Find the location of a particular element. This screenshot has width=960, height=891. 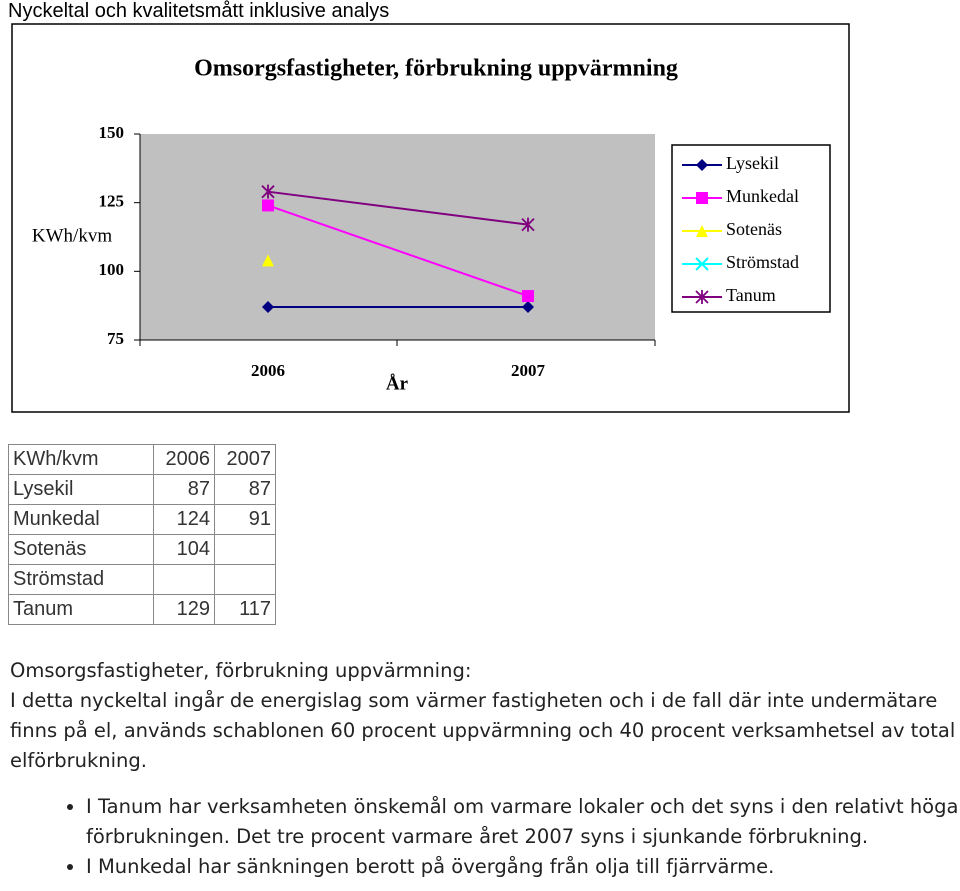

x-tick-label: 2006 is located at coordinates (268, 370).